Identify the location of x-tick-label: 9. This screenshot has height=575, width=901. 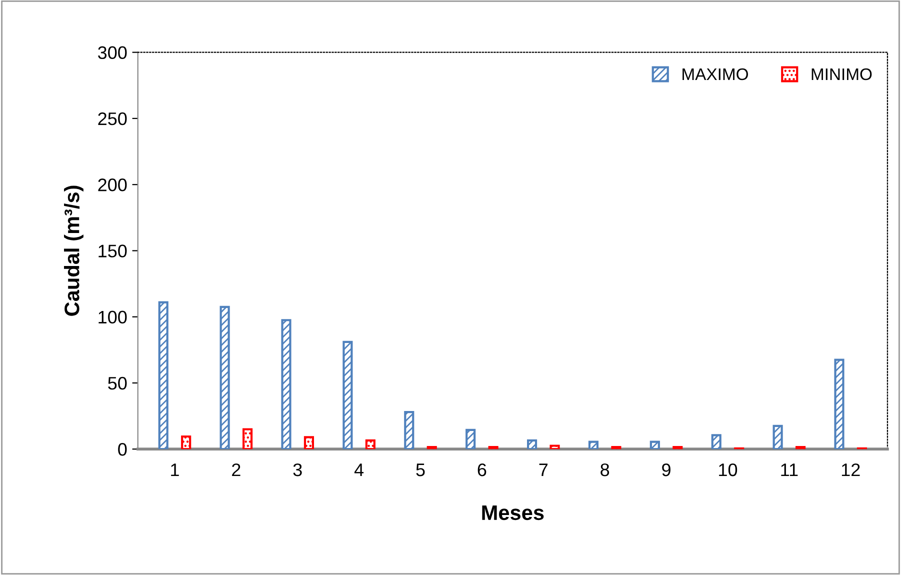
(666, 469).